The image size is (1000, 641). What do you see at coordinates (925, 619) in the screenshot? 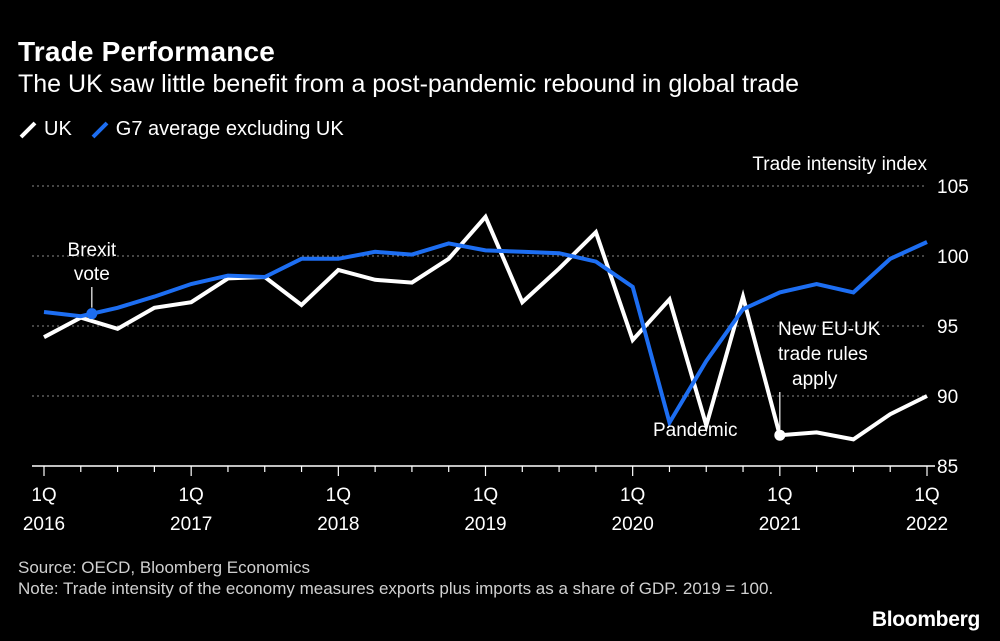
I see `brand-logo: Bloomberg` at bounding box center [925, 619].